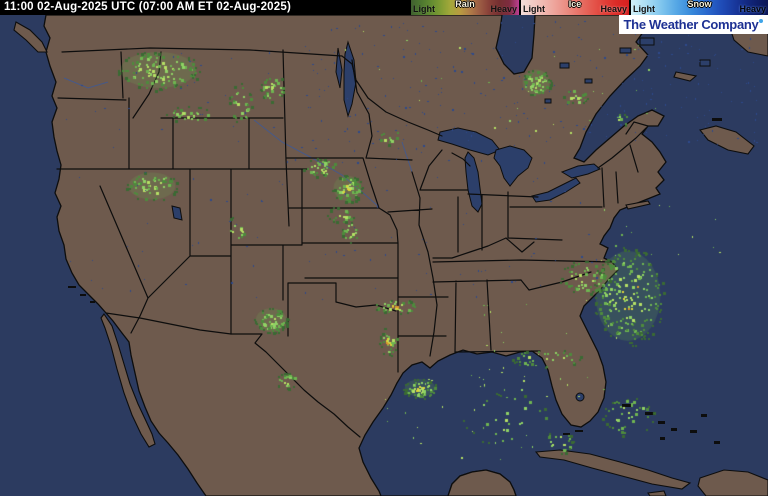 The image size is (768, 496). I want to click on ice-legend-bar: Ice Light Heavy, so click(575, 7).